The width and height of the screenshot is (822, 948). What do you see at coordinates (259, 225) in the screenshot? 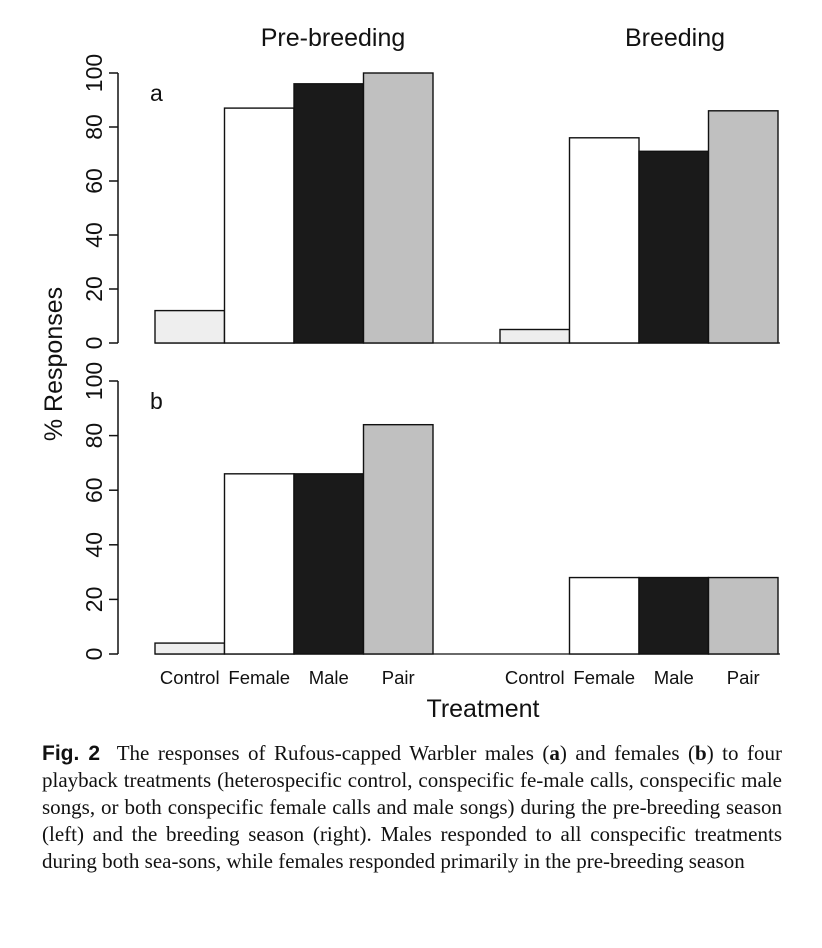
I see `bar-a-pre-breeding-female` at bounding box center [259, 225].